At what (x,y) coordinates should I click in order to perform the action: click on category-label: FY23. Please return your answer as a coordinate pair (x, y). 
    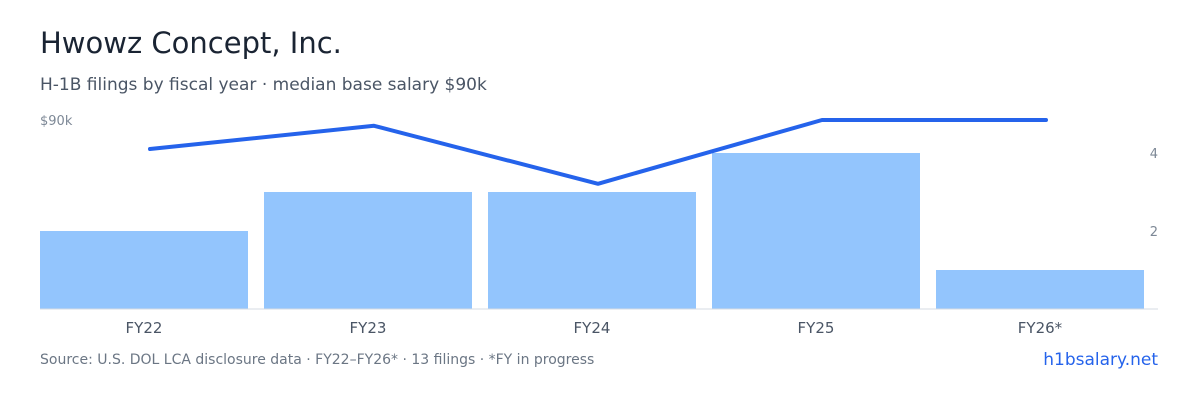
    Looking at the image, I should click on (368, 328).